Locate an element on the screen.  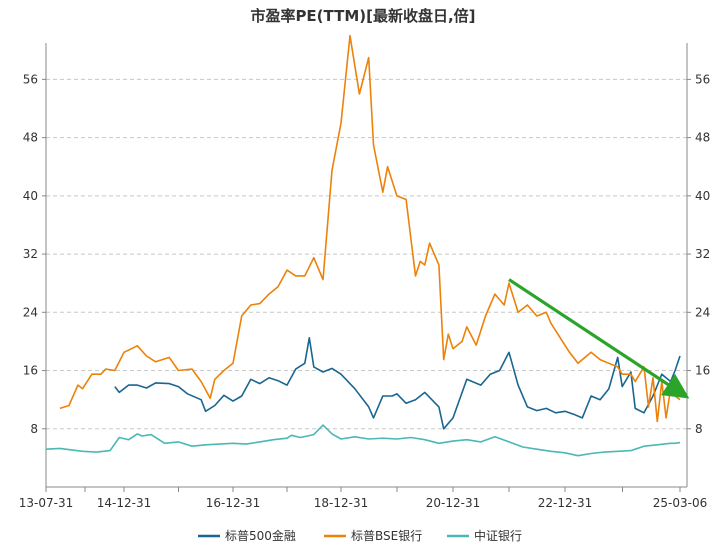
y-tick-label-left: 56 is located at coordinates (30, 79).